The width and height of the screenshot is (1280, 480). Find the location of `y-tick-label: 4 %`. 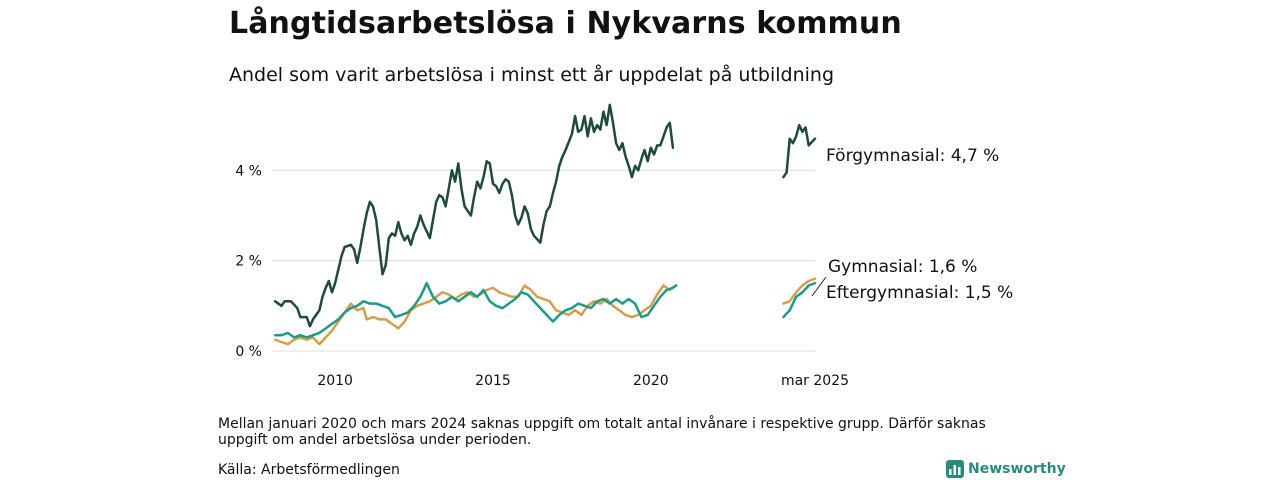

y-tick-label: 4 % is located at coordinates (248, 171).